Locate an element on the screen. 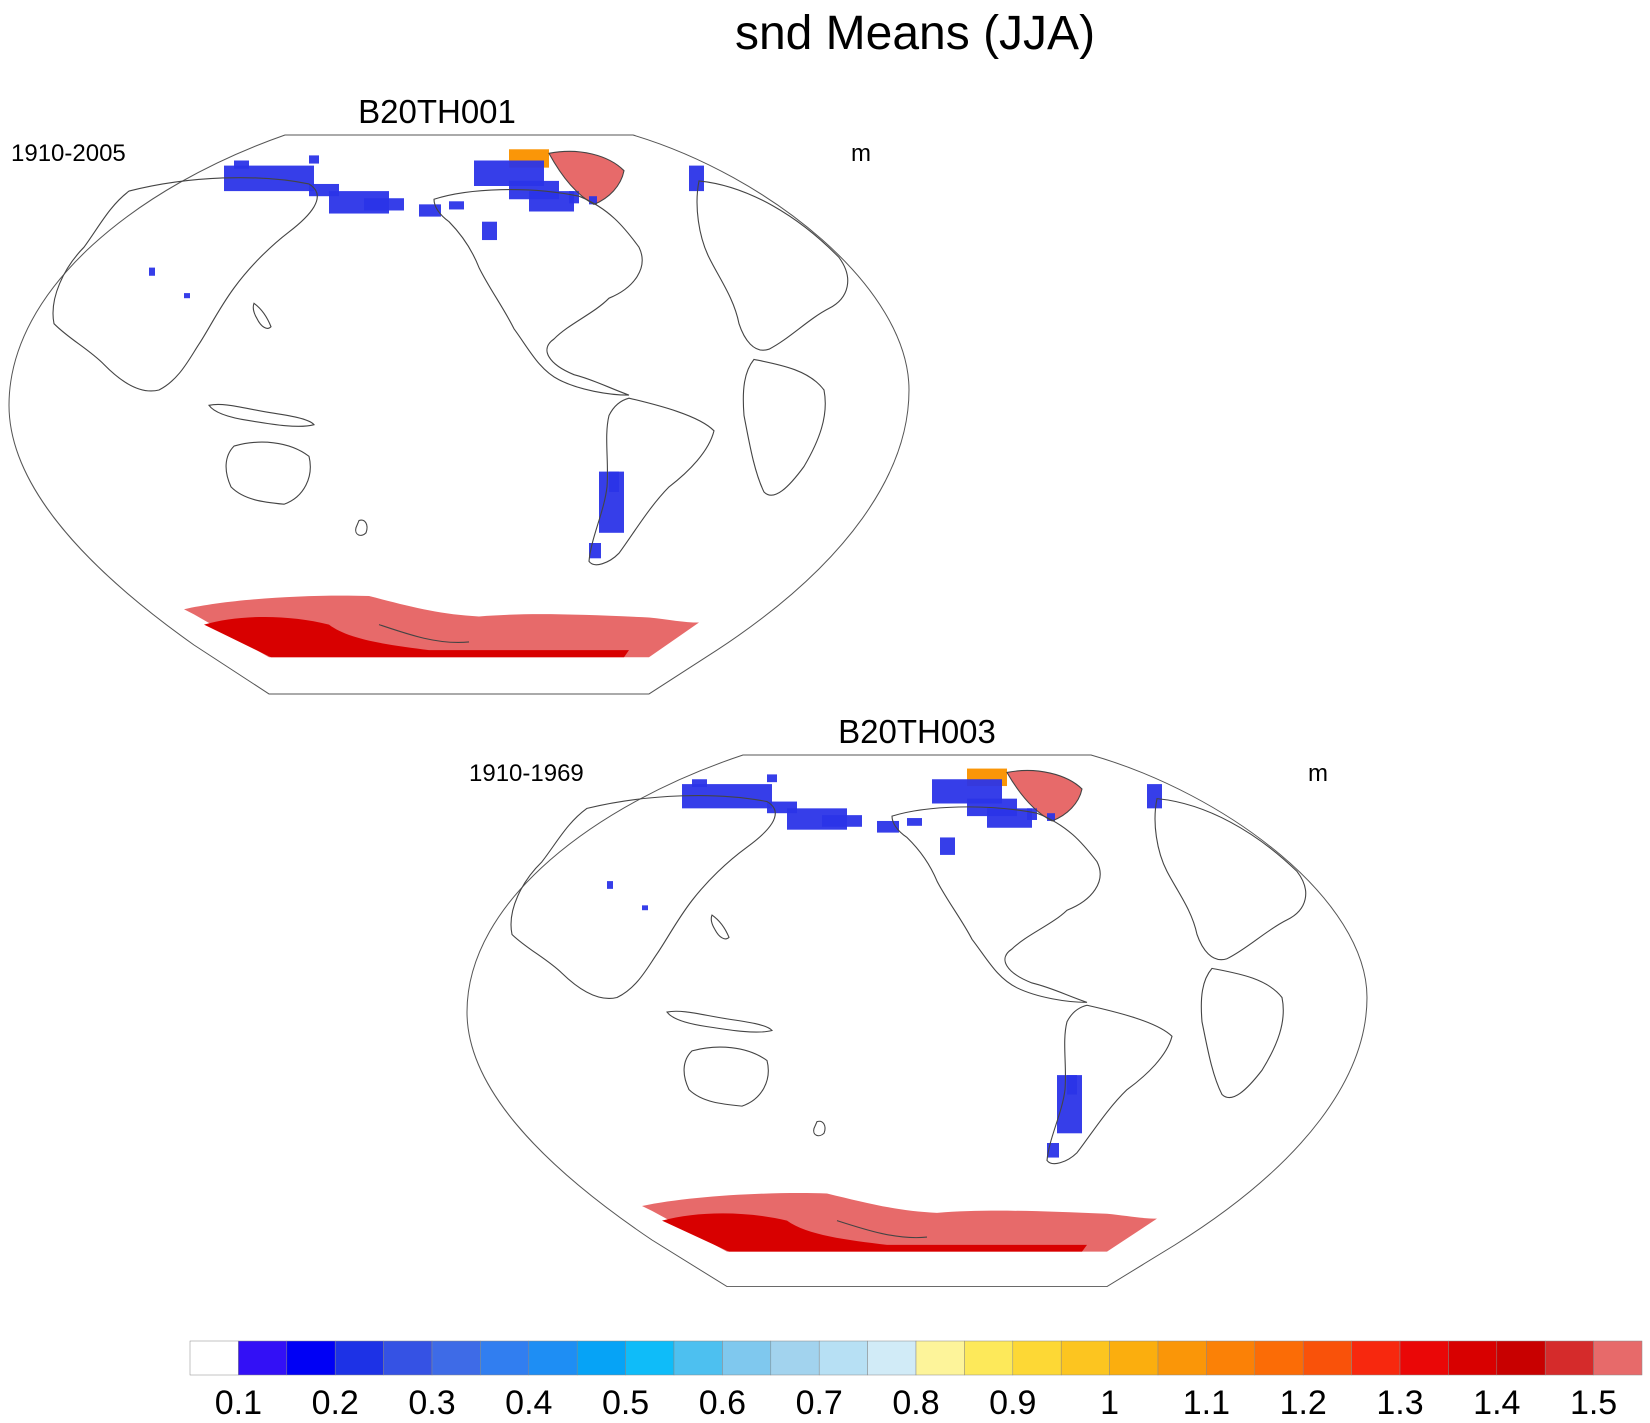 This screenshot has height=1423, width=1650. colorbar-tick-label: 0.6 is located at coordinates (722, 1403).